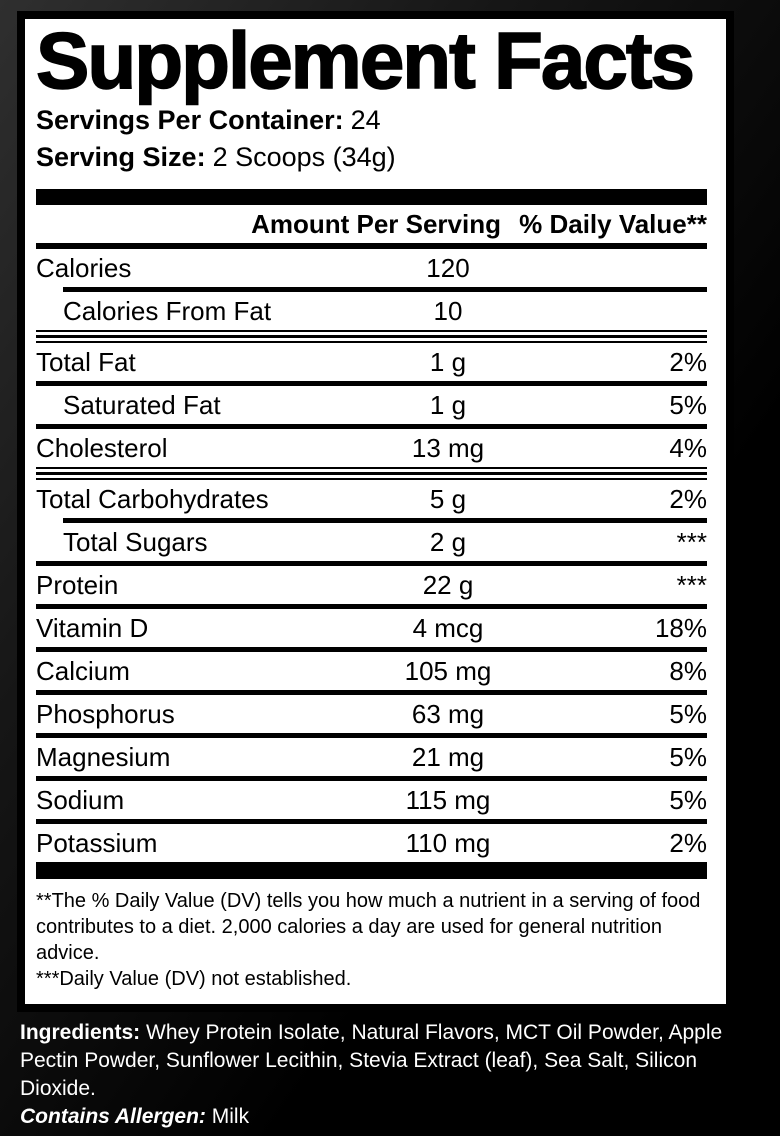 Image resolution: width=780 pixels, height=1136 pixels. I want to click on header-amount-per-serving: Amount Per Serving, so click(376, 223).